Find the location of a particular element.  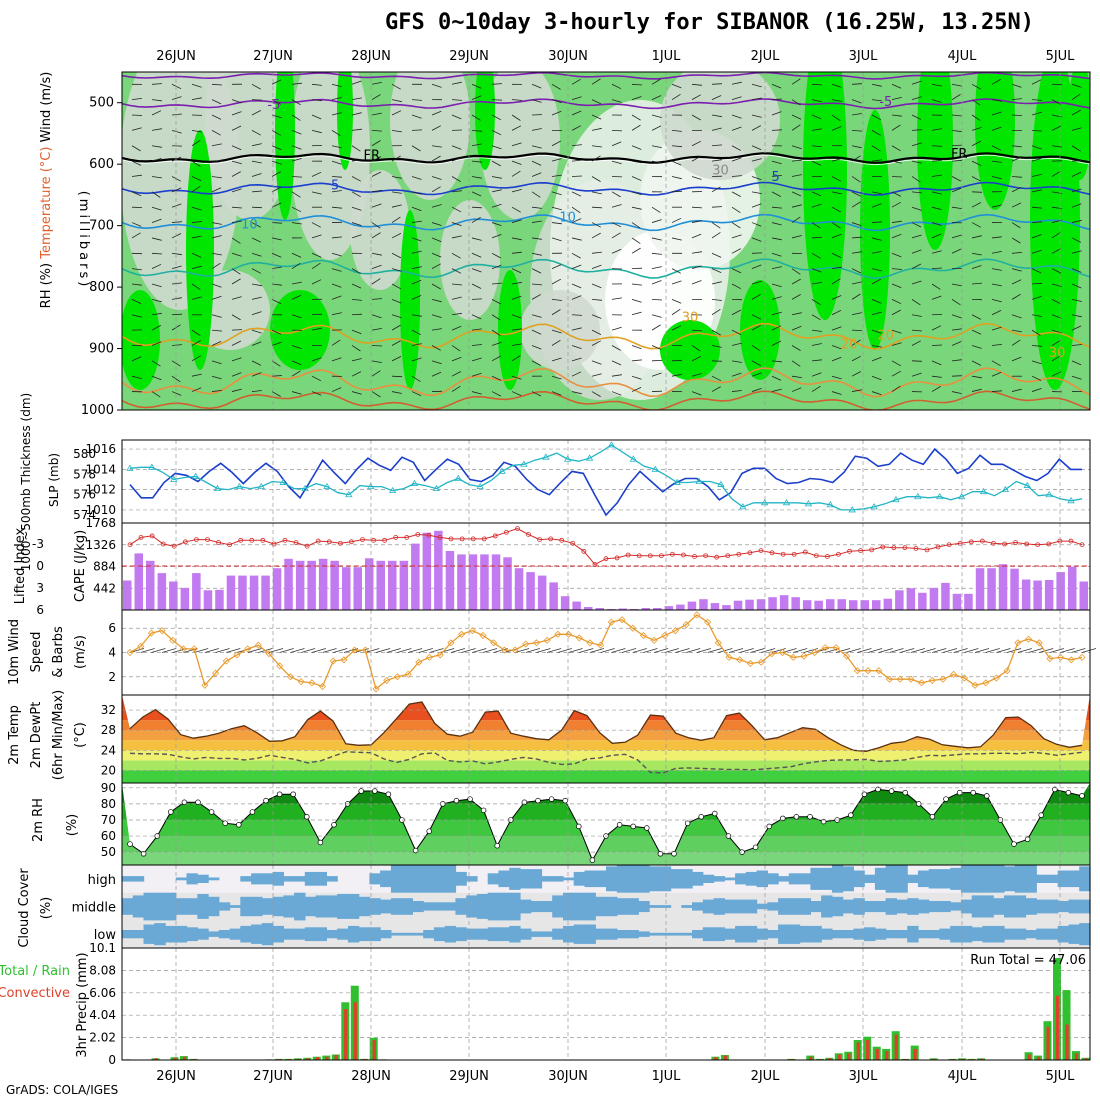

rh-band is located at coordinates (606, 844).